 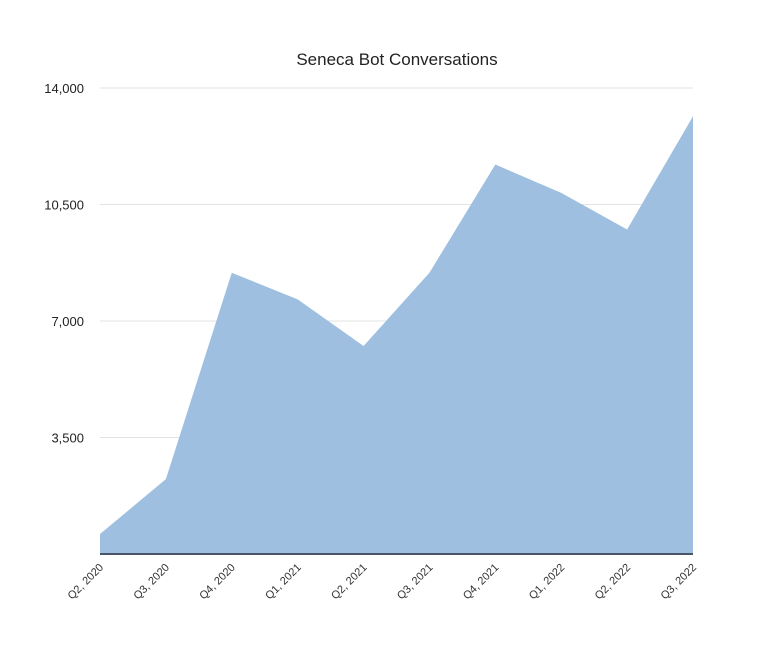 I want to click on x-tick-label: Q2, 2020, so click(x=86, y=582).